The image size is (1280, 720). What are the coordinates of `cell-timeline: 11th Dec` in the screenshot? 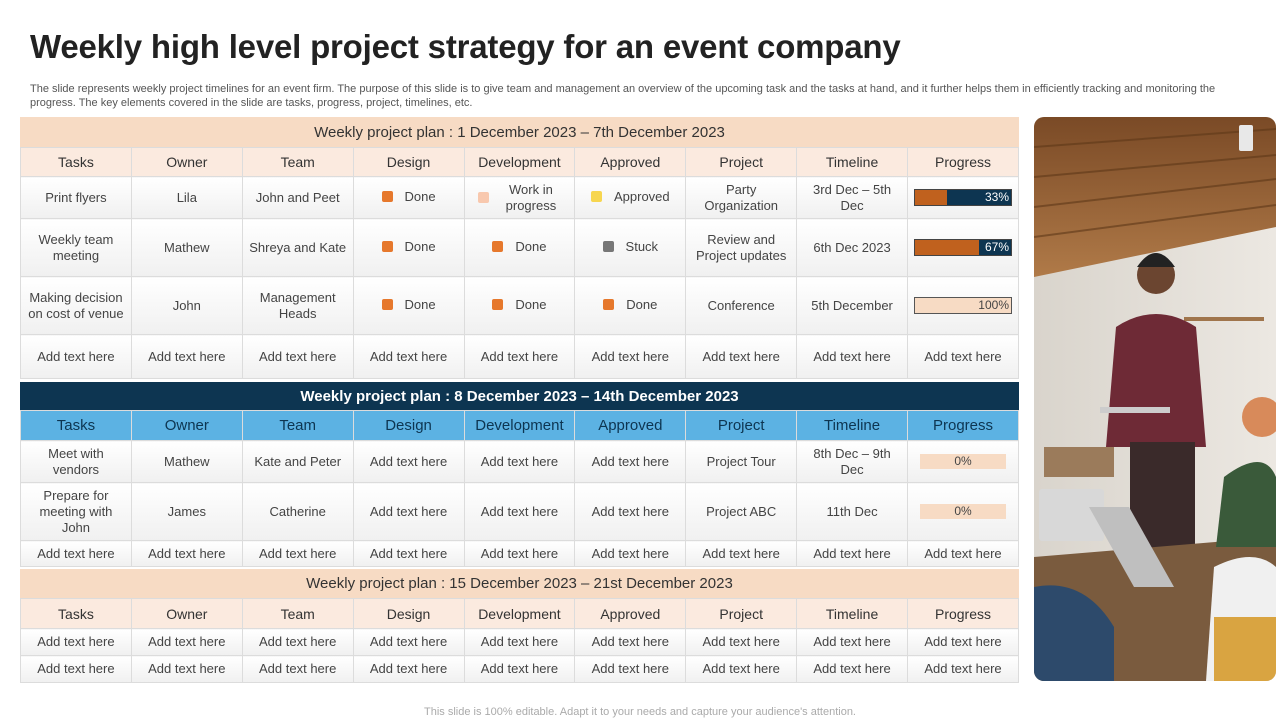 It's located at (852, 511).